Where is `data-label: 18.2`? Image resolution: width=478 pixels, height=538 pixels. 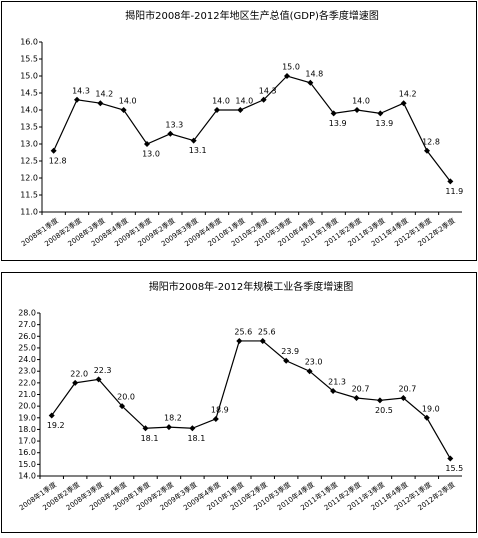 data-label: 18.2 is located at coordinates (173, 418).